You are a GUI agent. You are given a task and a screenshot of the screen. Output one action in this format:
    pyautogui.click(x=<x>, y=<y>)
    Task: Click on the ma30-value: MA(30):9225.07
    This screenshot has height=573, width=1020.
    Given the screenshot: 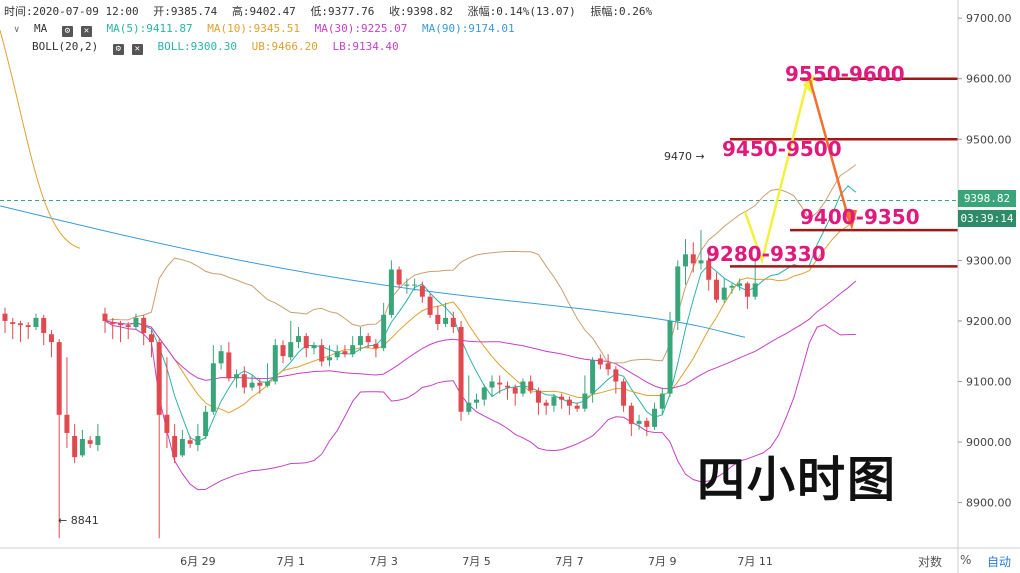 What is the action you would take?
    pyautogui.click(x=361, y=28)
    